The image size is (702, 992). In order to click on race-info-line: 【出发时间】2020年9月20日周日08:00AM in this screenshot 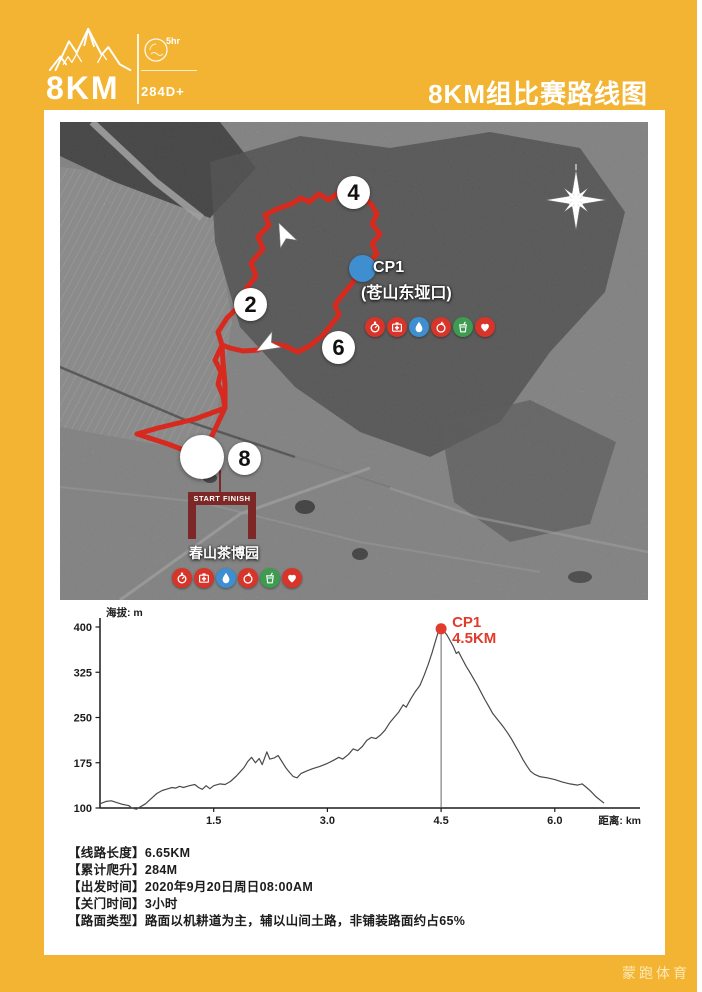, I will do `click(266, 887)`.